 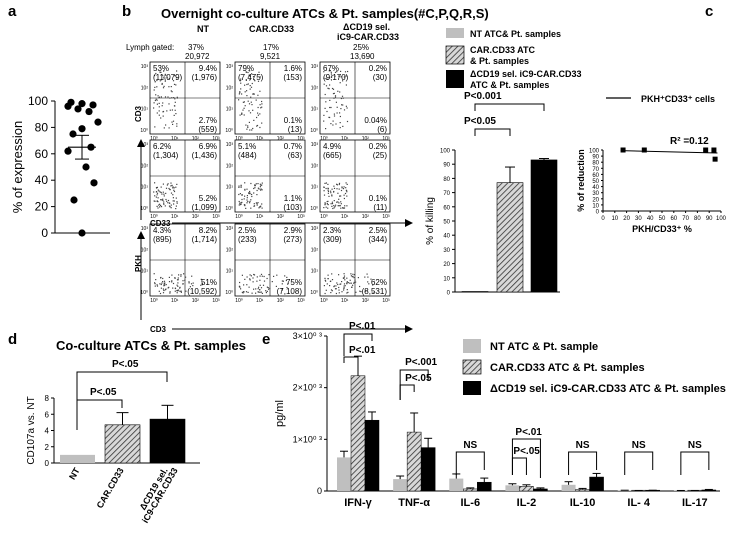 I want to click on legend-e-label-nt: NT ATC & Pt. sample, so click(x=544, y=347).